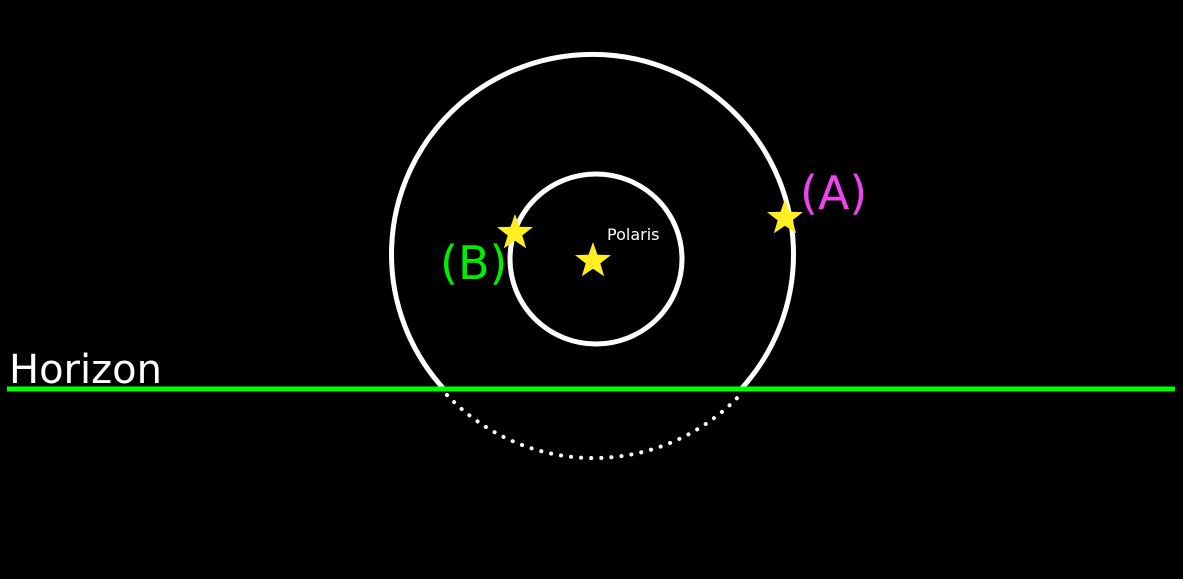 Image resolution: width=1183 pixels, height=579 pixels. Describe the element at coordinates (593, 259) in the screenshot. I see `polaris-star-icon` at that location.